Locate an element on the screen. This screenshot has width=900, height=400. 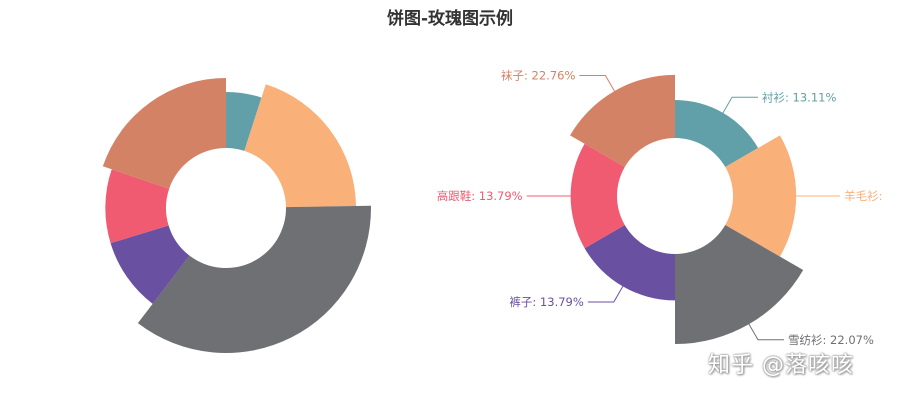
area-rose-label-1: 羊毛衫: is located at coordinates (863, 196).